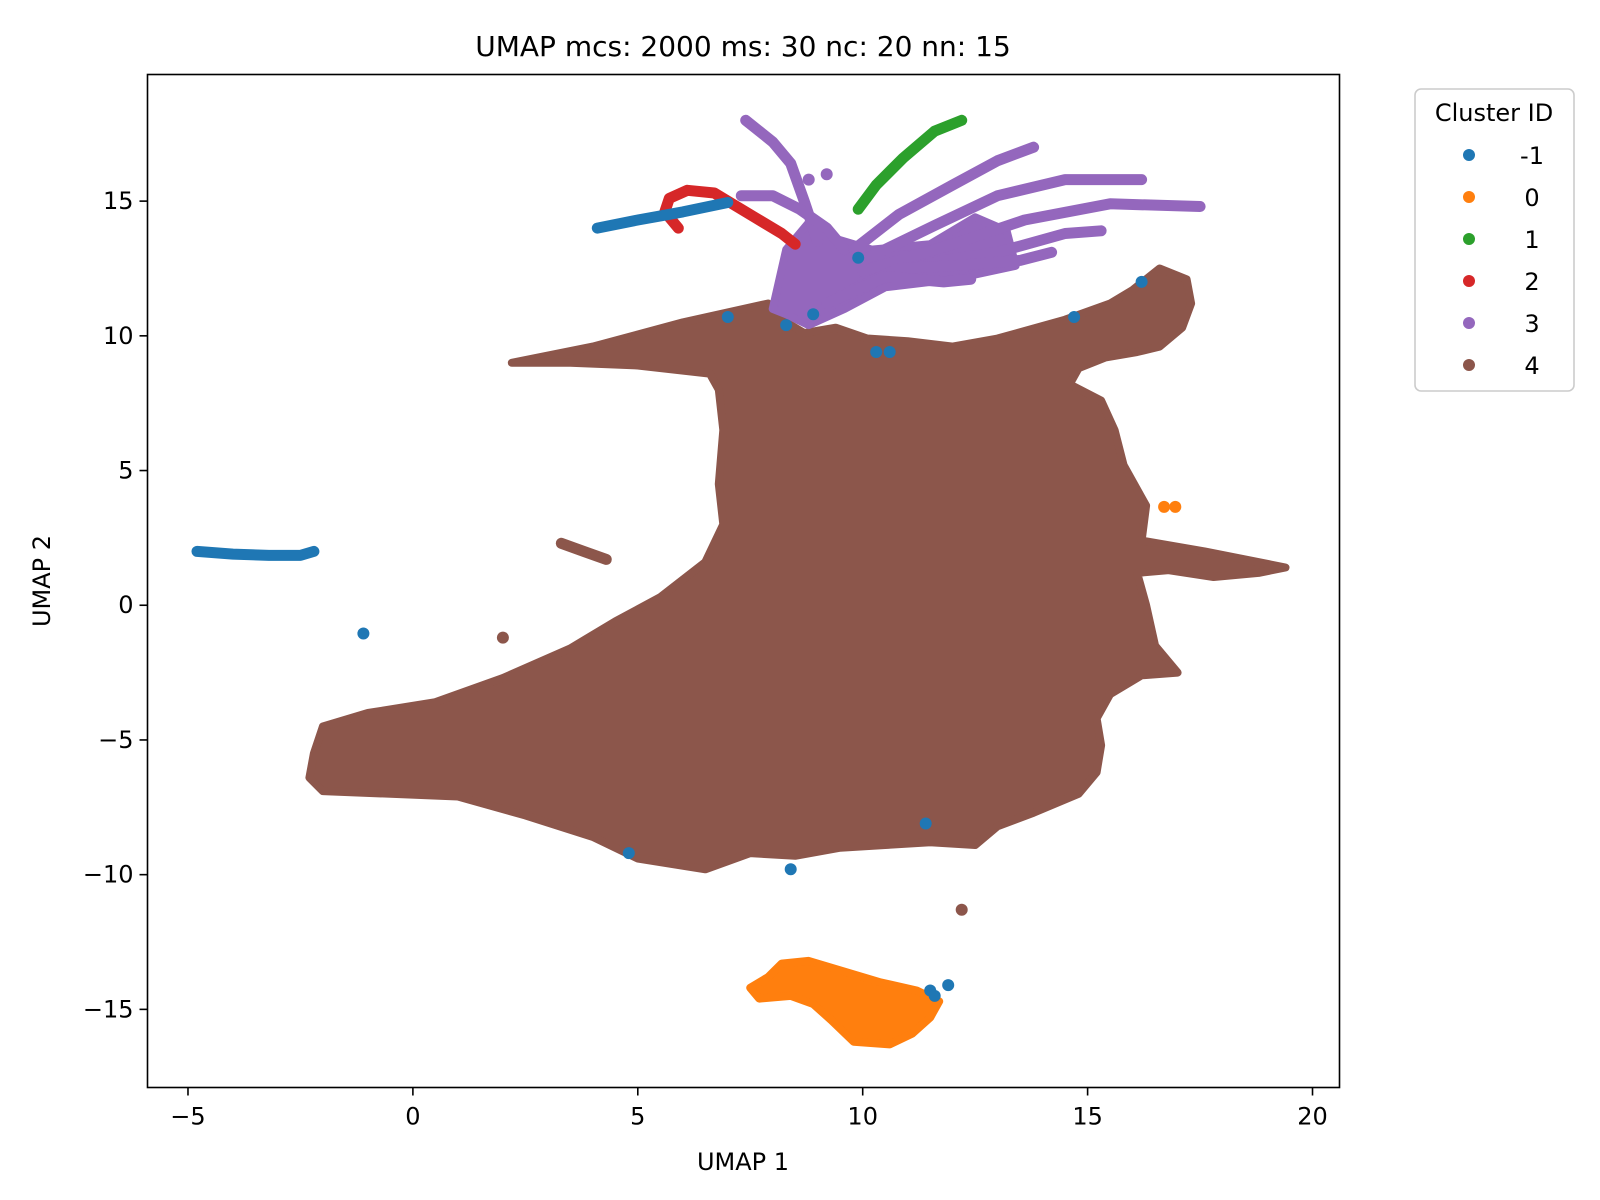  What do you see at coordinates (1531, 366) in the screenshot?
I see `legend-label-4: 4` at bounding box center [1531, 366].